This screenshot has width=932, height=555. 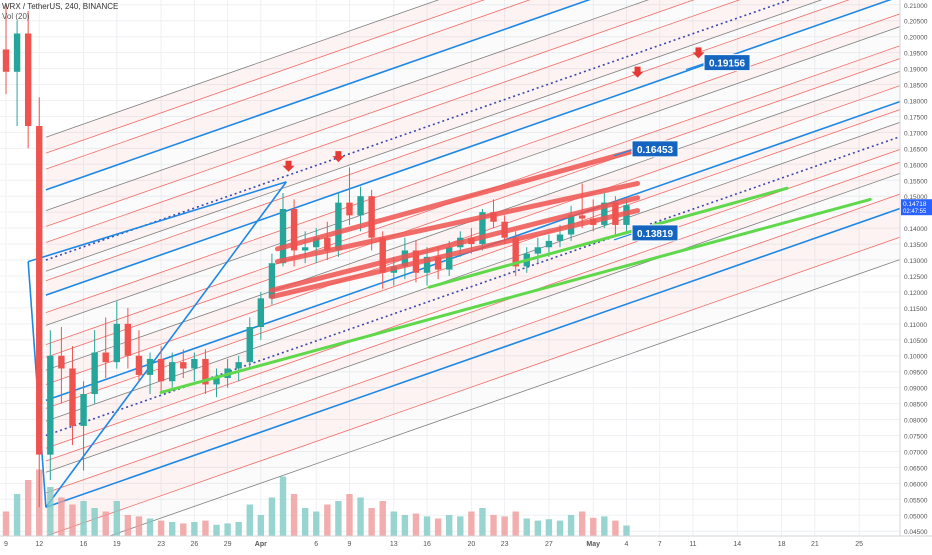 What do you see at coordinates (915, 212) in the screenshot?
I see `last-price-countdown: 02:47:55` at bounding box center [915, 212].